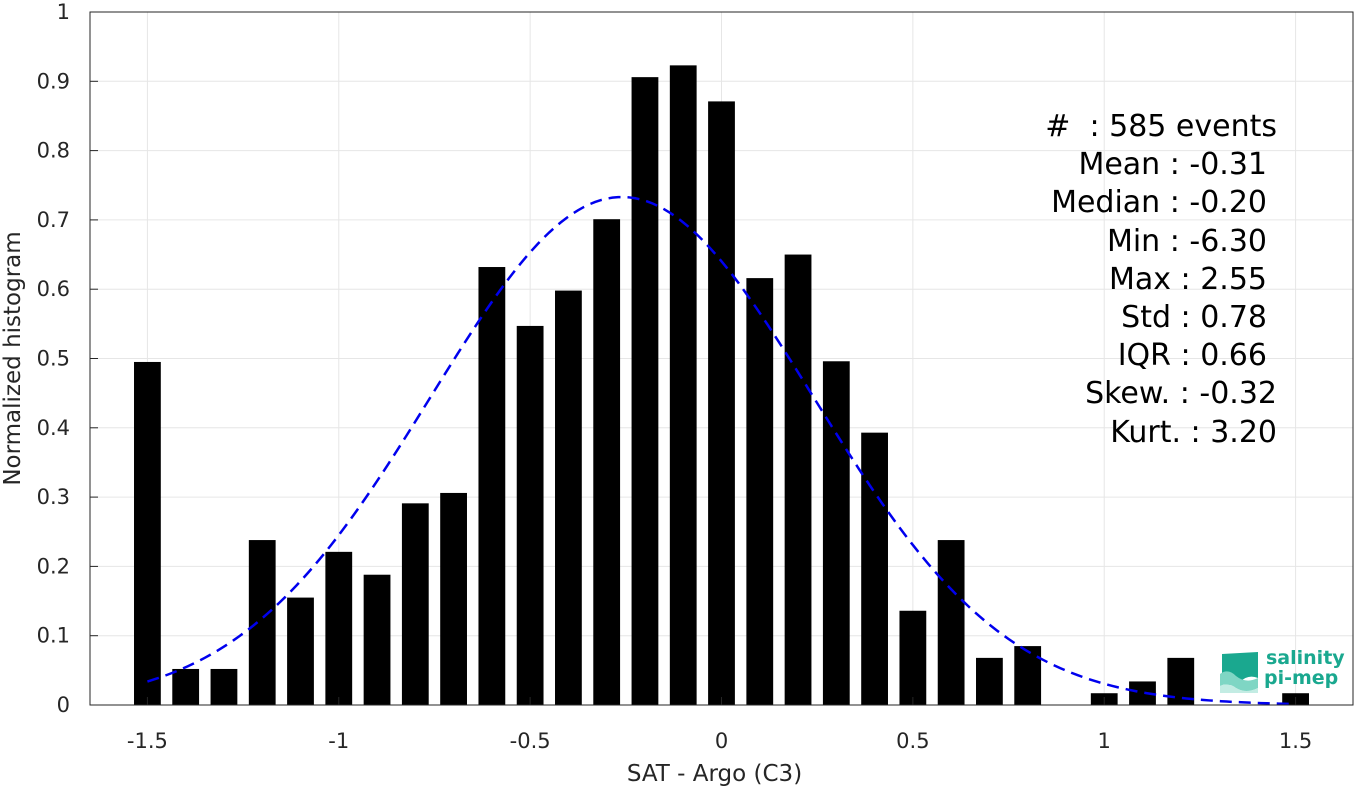 The height and width of the screenshot is (787, 1367). What do you see at coordinates (1305, 658) in the screenshot?
I see `logo-line-1: salinity` at bounding box center [1305, 658].